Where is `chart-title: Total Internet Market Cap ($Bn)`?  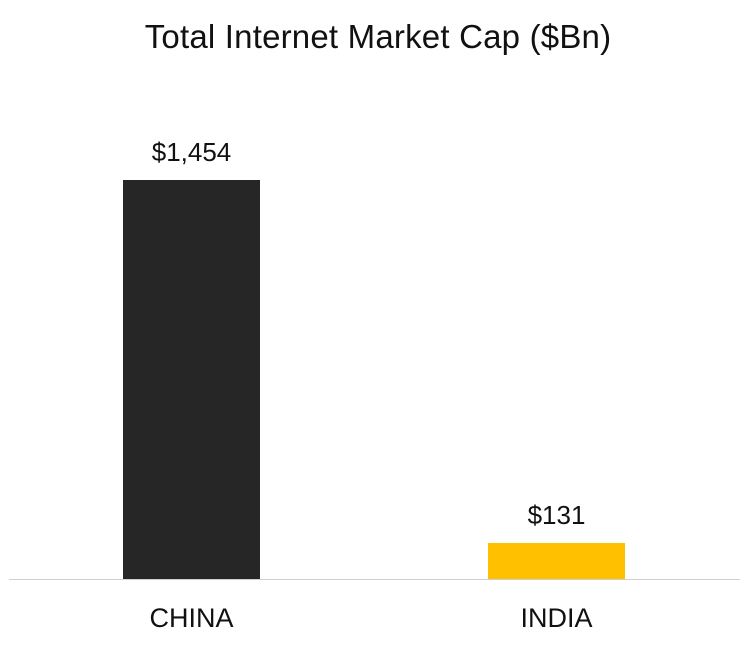 chart-title: Total Internet Market Cap ($Bn) is located at coordinates (378, 36).